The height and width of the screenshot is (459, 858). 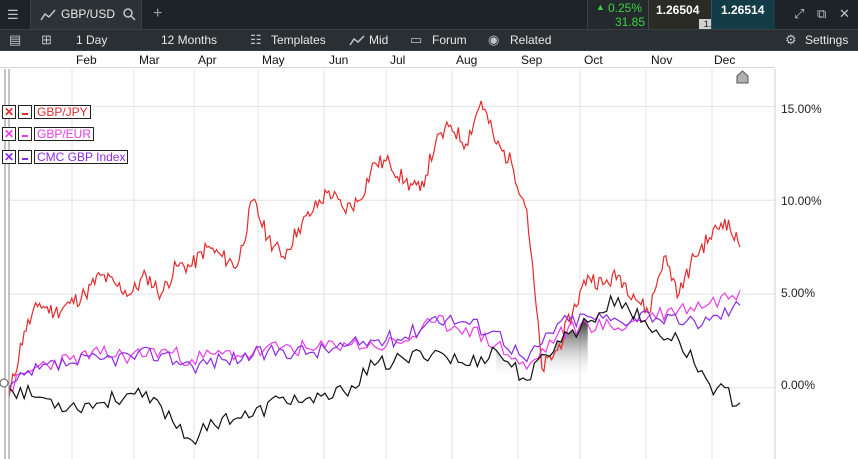 I want to click on legend-label: GBP/JPY, so click(x=62, y=112).